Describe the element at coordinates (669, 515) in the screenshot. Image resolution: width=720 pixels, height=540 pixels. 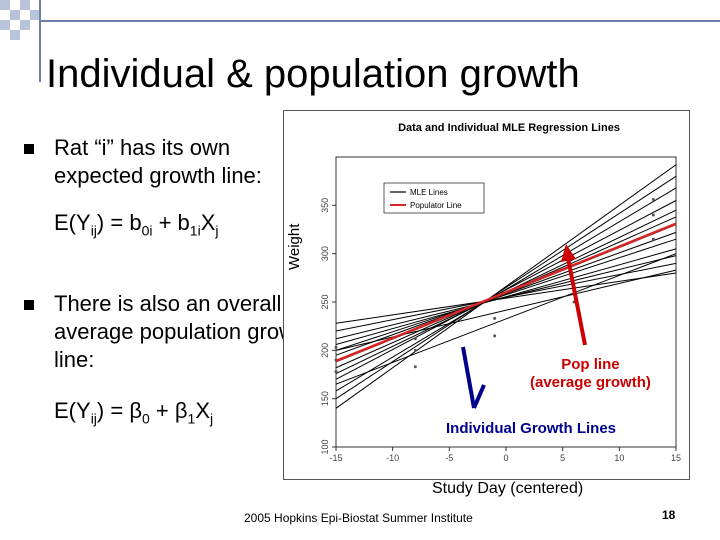
I see `page-number: 18` at that location.